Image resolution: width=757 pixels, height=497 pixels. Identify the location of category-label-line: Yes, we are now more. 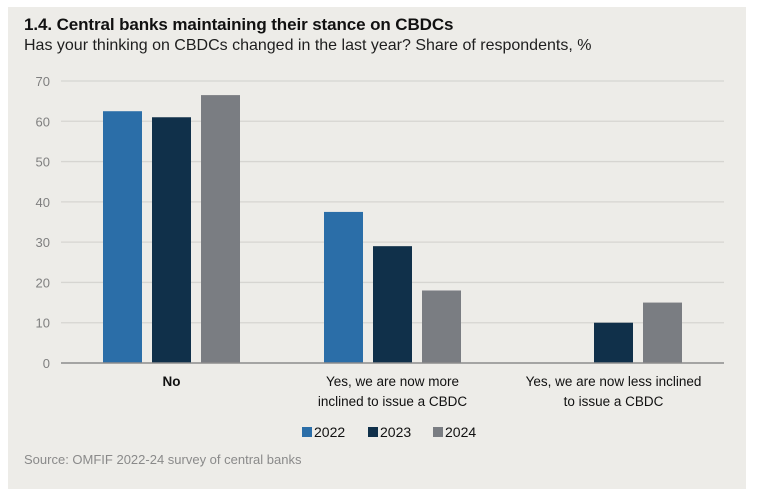
(392, 381).